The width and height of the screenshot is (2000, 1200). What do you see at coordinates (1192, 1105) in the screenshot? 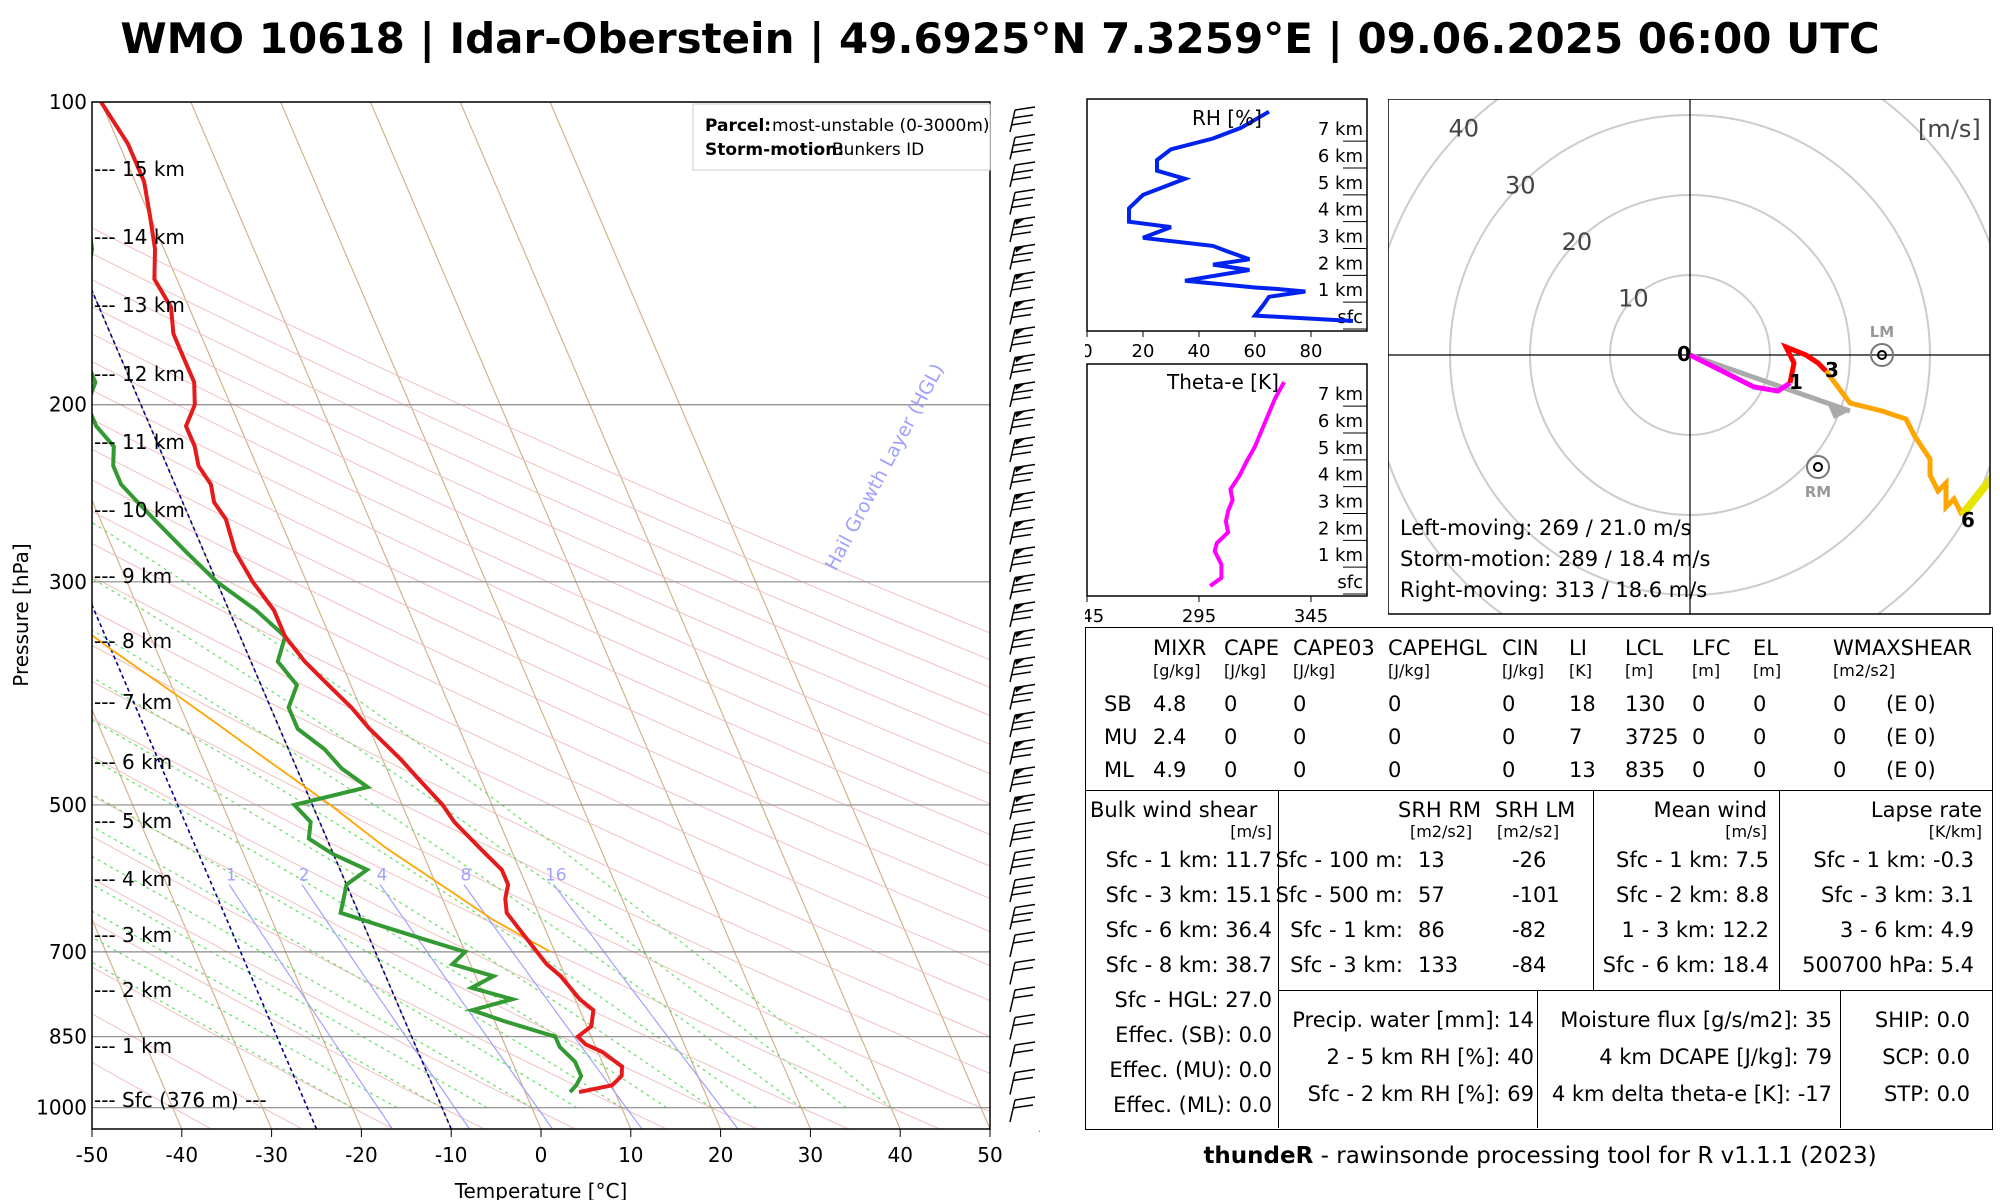
I see `shear-row: Effec. (ML): 0.0` at bounding box center [1192, 1105].